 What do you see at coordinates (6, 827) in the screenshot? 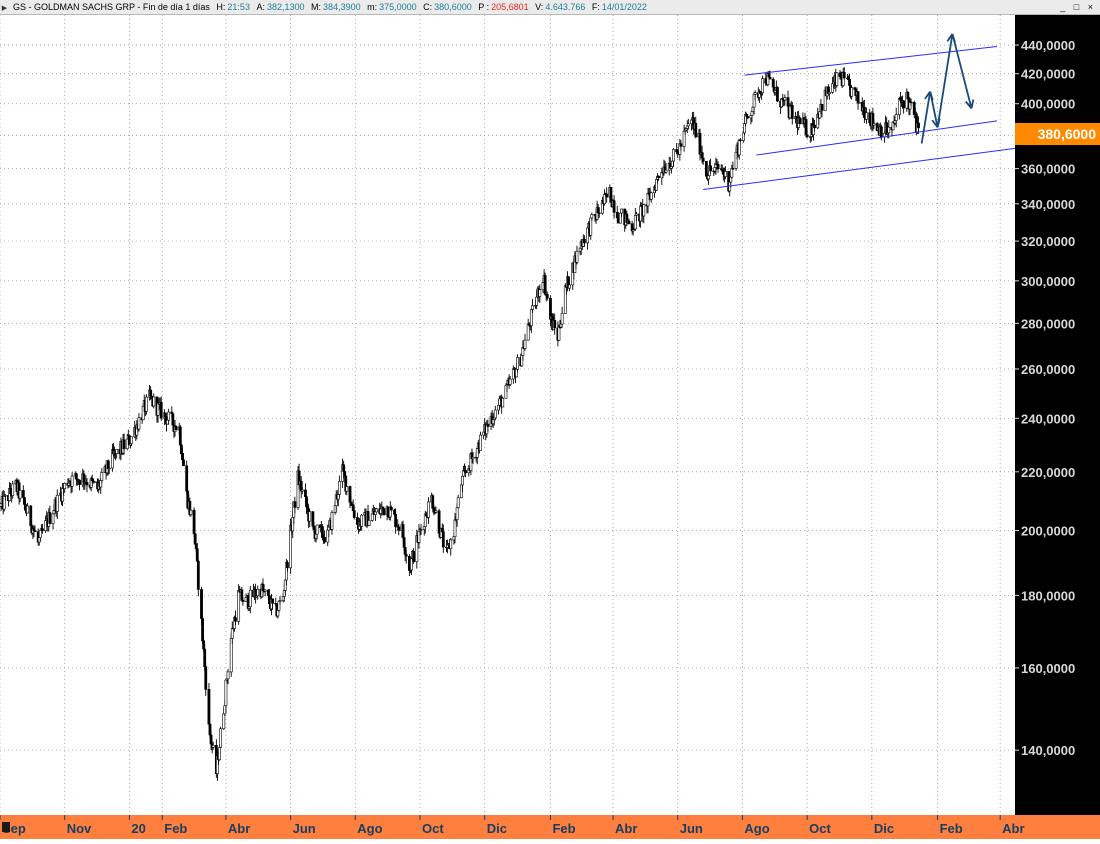
I see `scroll-handle` at bounding box center [6, 827].